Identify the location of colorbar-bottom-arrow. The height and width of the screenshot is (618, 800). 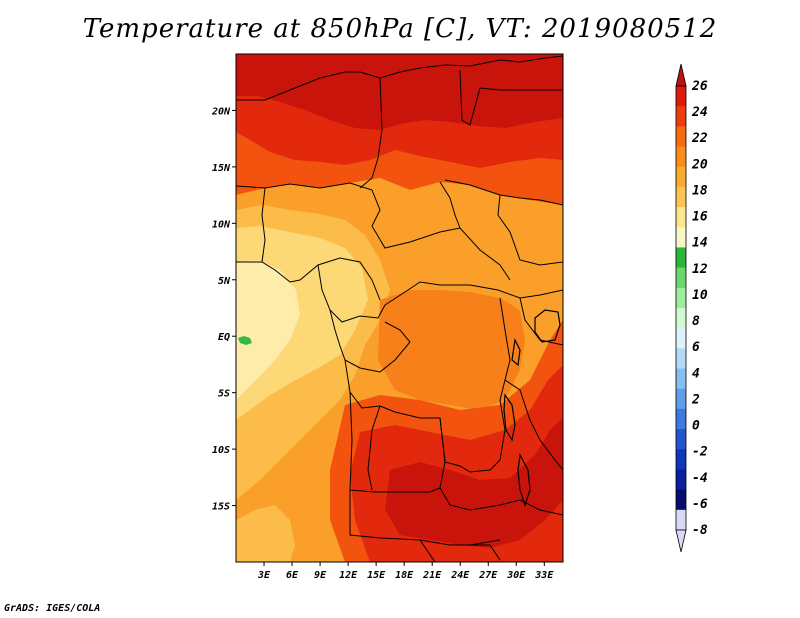
(681, 541).